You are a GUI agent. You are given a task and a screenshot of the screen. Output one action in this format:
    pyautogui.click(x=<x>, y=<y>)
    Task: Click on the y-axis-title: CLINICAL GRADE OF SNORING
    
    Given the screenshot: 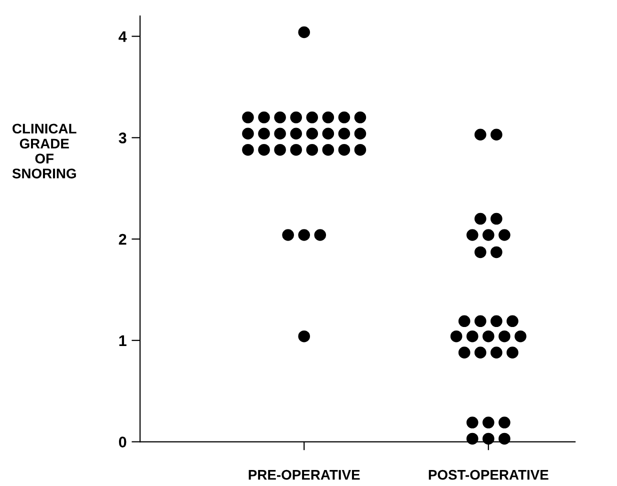 What is the action you would take?
    pyautogui.click(x=44, y=151)
    